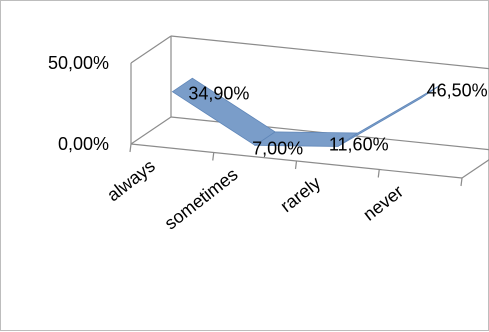  I want to click on depth-right-line, so click(475, 169).